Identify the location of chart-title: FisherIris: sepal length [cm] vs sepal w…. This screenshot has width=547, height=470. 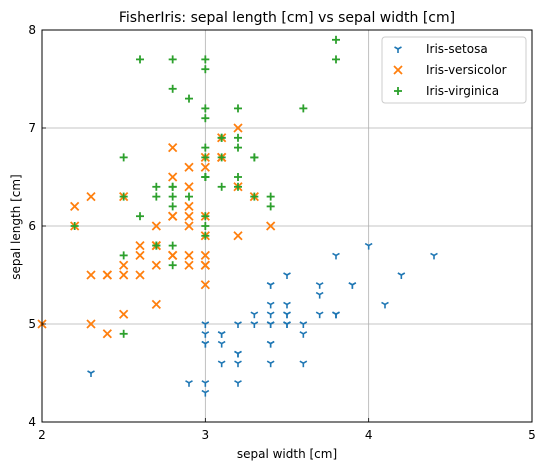
(287, 18).